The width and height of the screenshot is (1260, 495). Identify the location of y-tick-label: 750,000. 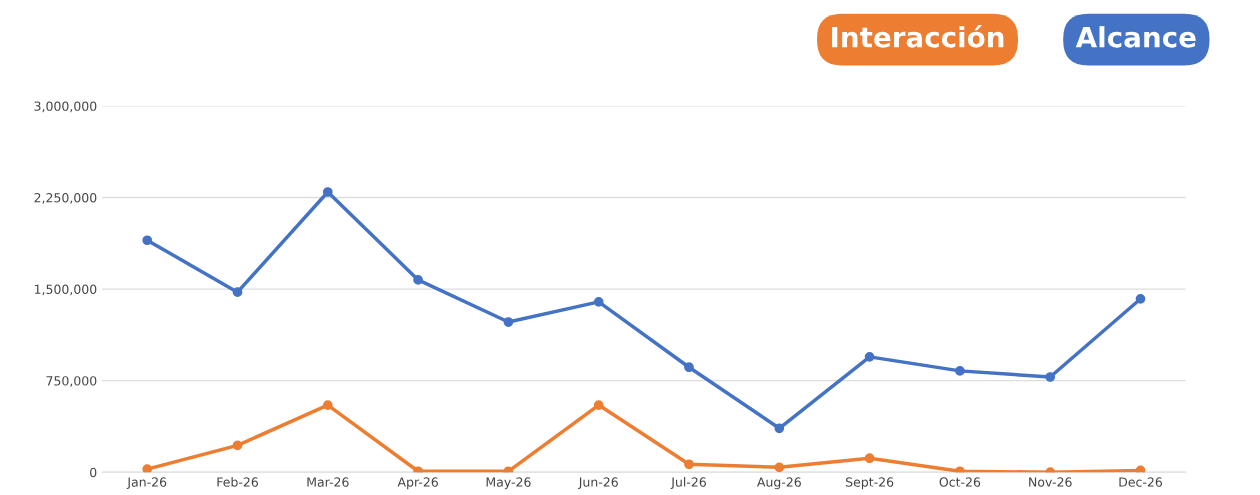
(71, 381).